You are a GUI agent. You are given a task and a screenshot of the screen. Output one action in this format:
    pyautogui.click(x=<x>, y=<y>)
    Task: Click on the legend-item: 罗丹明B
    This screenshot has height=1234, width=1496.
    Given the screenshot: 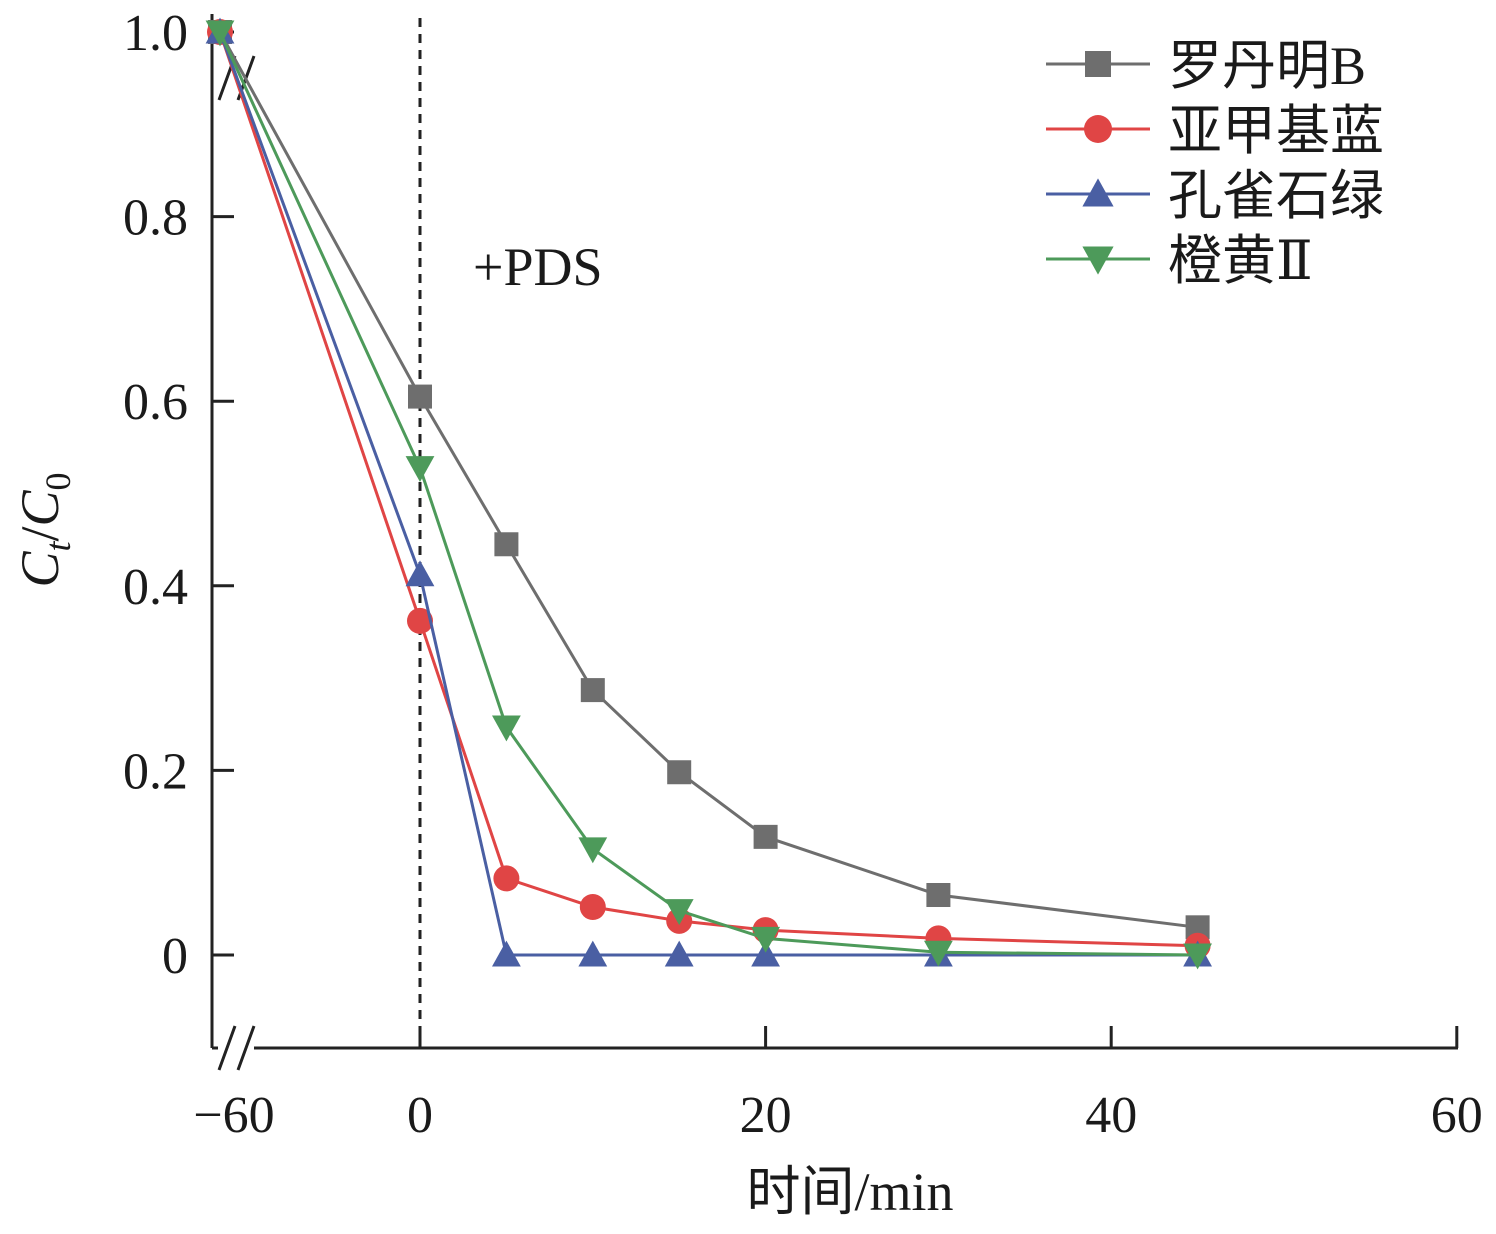 What is the action you would take?
    pyautogui.click(x=1206, y=66)
    